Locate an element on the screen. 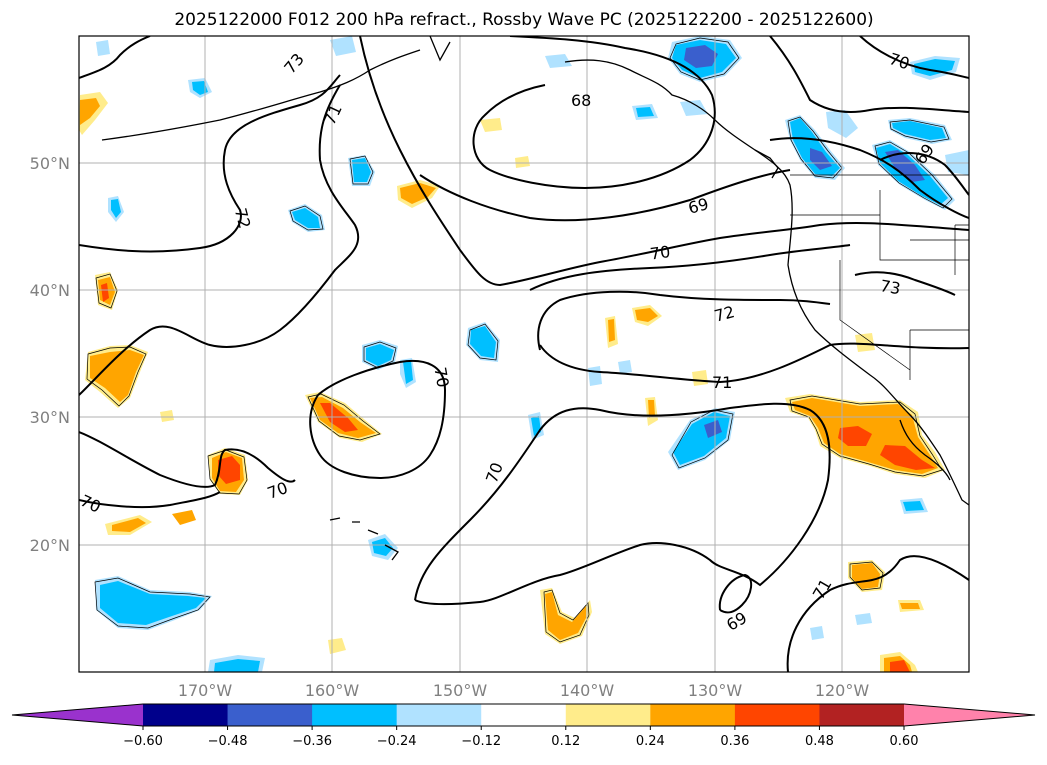 This screenshot has height=765, width=1047. coastline-aleutians is located at coordinates (236, 105).